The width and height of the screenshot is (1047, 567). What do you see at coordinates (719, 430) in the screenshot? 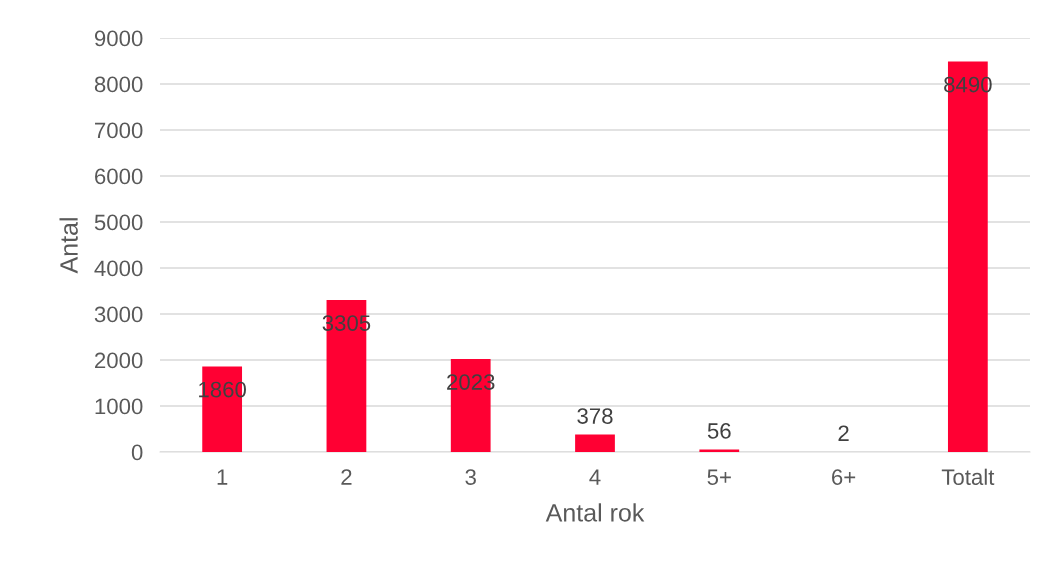
I see `data-label: 56` at bounding box center [719, 430].